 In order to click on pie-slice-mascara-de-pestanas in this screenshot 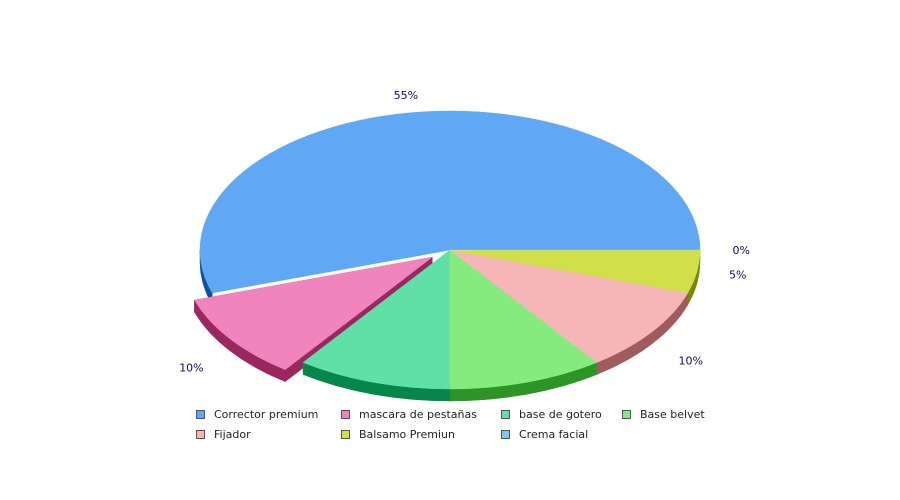, I will do `click(313, 313)`.